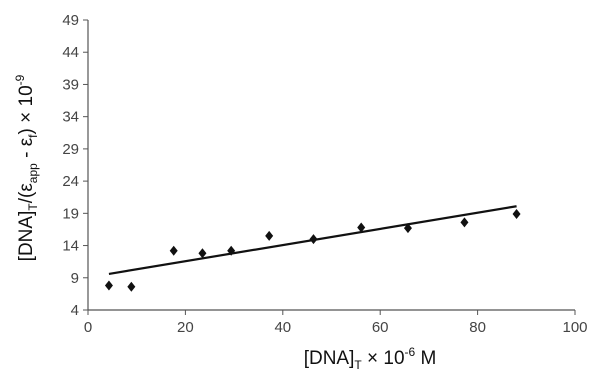 The image size is (596, 369). Describe the element at coordinates (282, 327) in the screenshot. I see `x-tick-label: 40` at that location.